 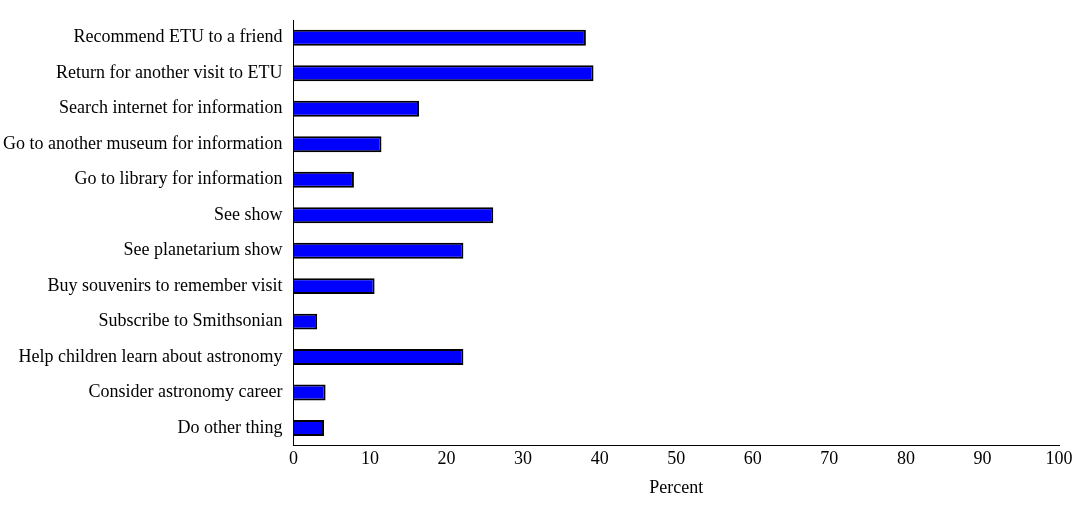 What do you see at coordinates (169, 71) in the screenshot?
I see `y-tick-label: Return for another visit to ETU` at bounding box center [169, 71].